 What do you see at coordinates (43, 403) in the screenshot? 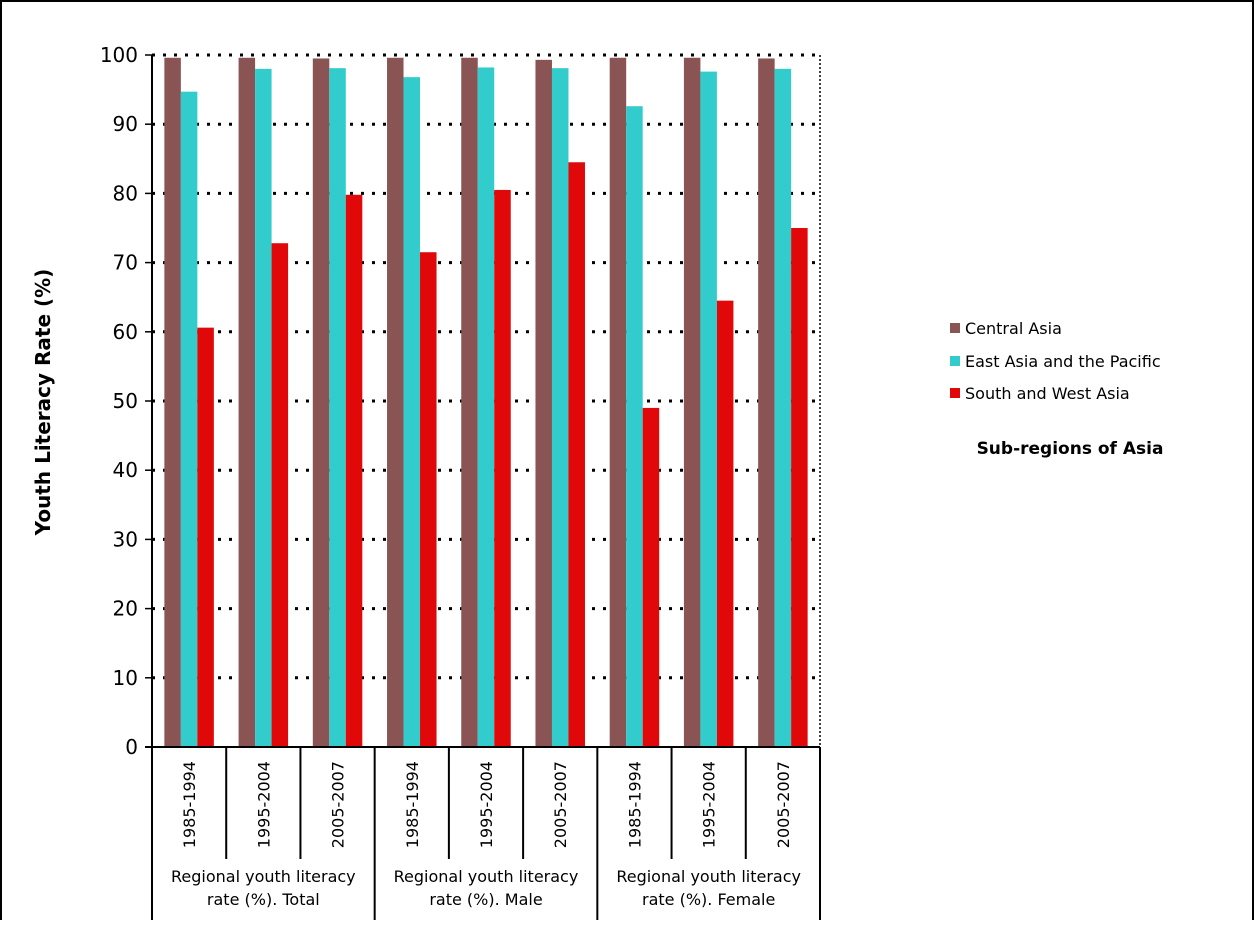
I see `y-axis-label: Youth Literacy Rate (%)` at bounding box center [43, 403].